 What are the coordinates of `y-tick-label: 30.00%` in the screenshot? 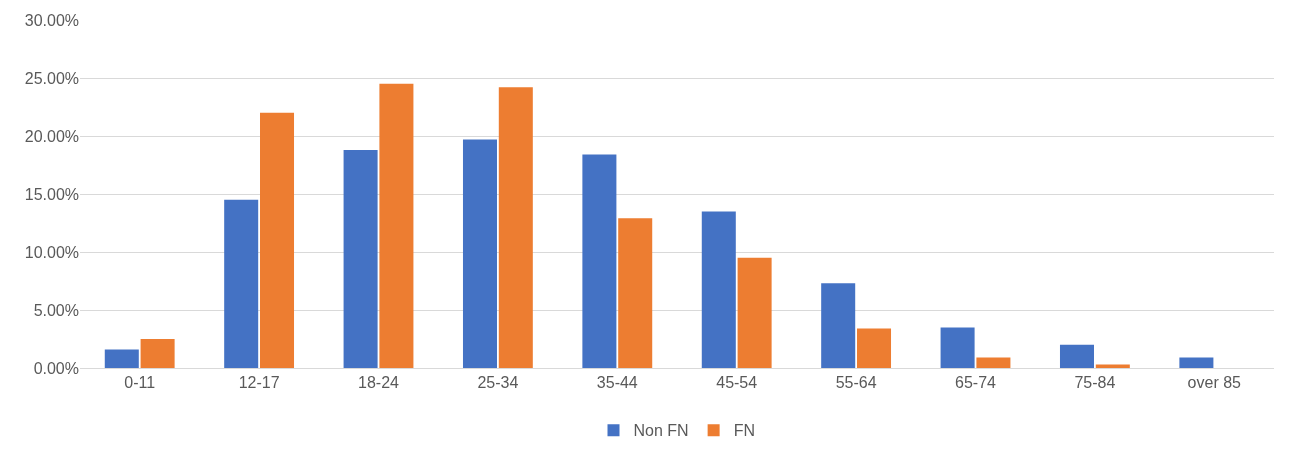 It's located at (51, 20).